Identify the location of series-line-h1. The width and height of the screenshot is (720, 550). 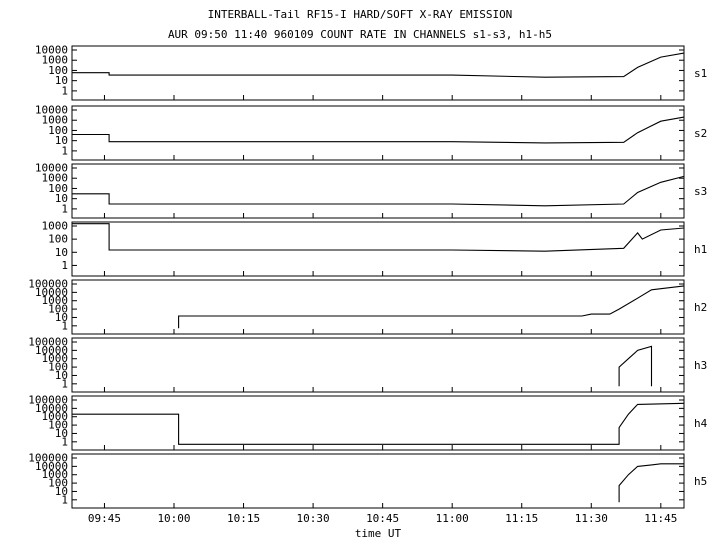
(378, 237).